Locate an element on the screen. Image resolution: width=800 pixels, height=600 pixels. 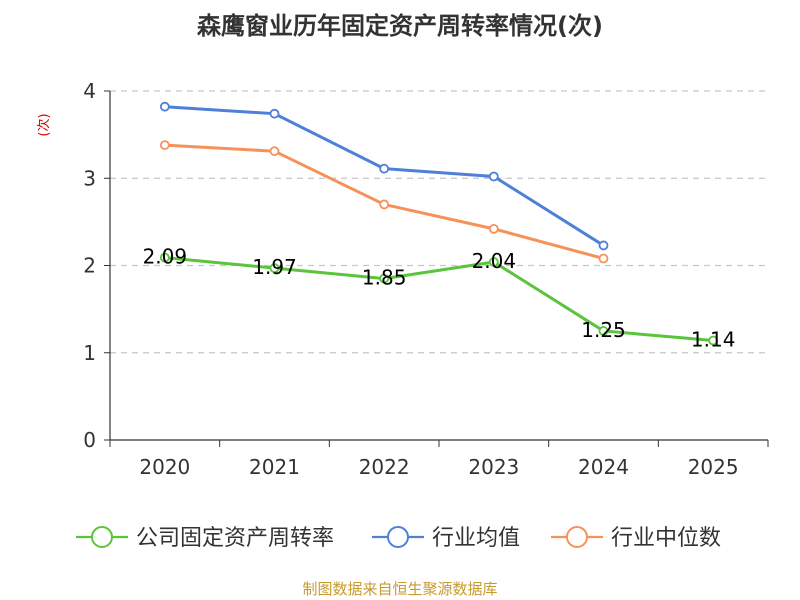
data-label: 1.25 is located at coordinates (603, 330).